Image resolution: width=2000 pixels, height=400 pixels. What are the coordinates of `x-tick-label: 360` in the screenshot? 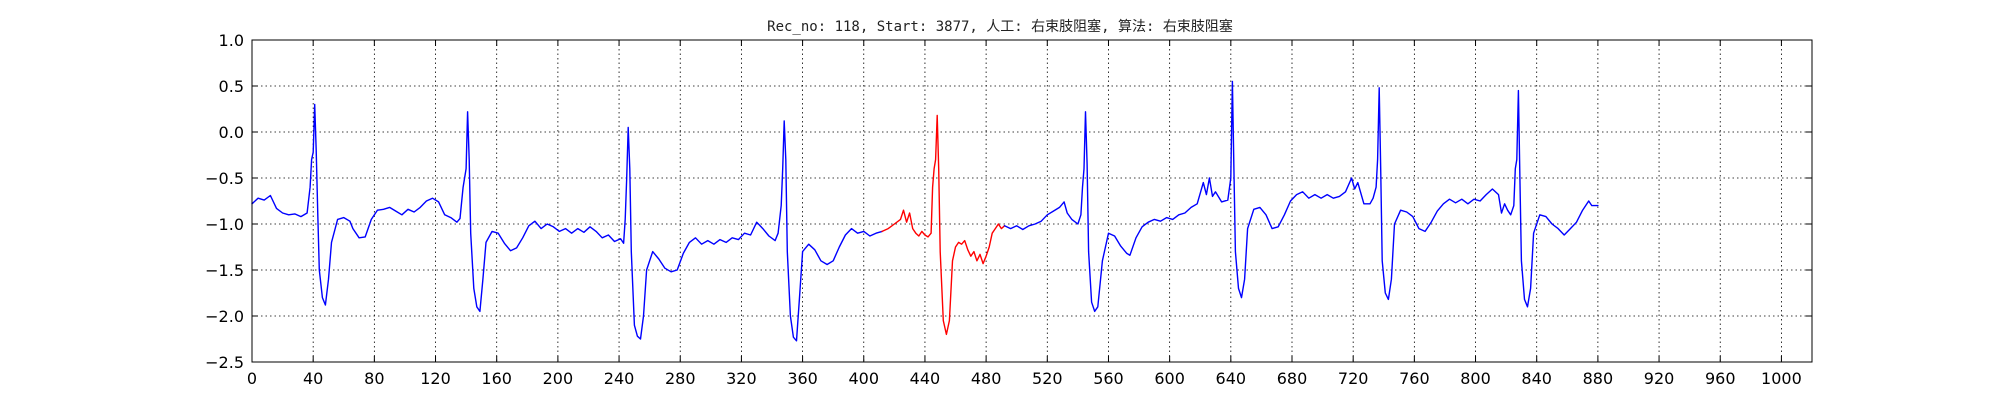 It's located at (802, 378).